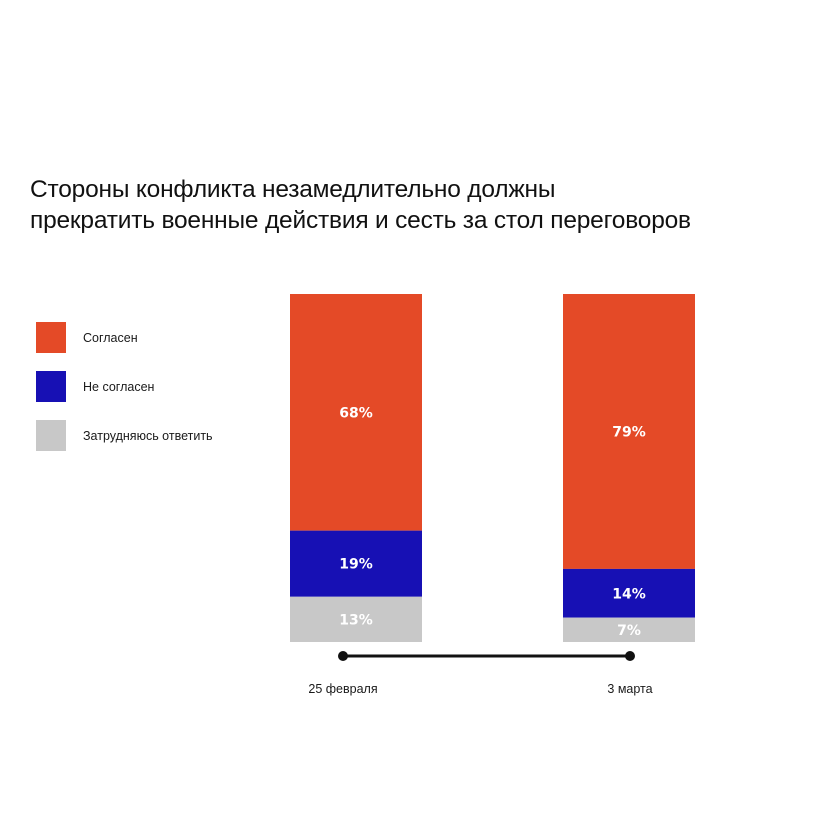 This screenshot has height=823, width=828. I want to click on legend-swatch-undecided, so click(51, 435).